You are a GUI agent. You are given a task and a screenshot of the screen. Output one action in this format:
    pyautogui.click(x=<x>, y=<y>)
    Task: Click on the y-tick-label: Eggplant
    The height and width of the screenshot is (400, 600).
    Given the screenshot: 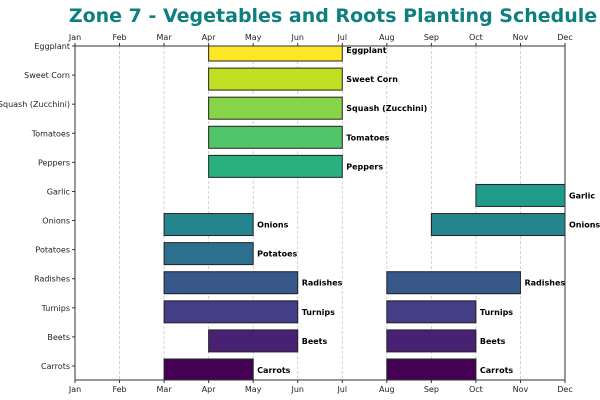 What is the action you would take?
    pyautogui.click(x=52, y=46)
    